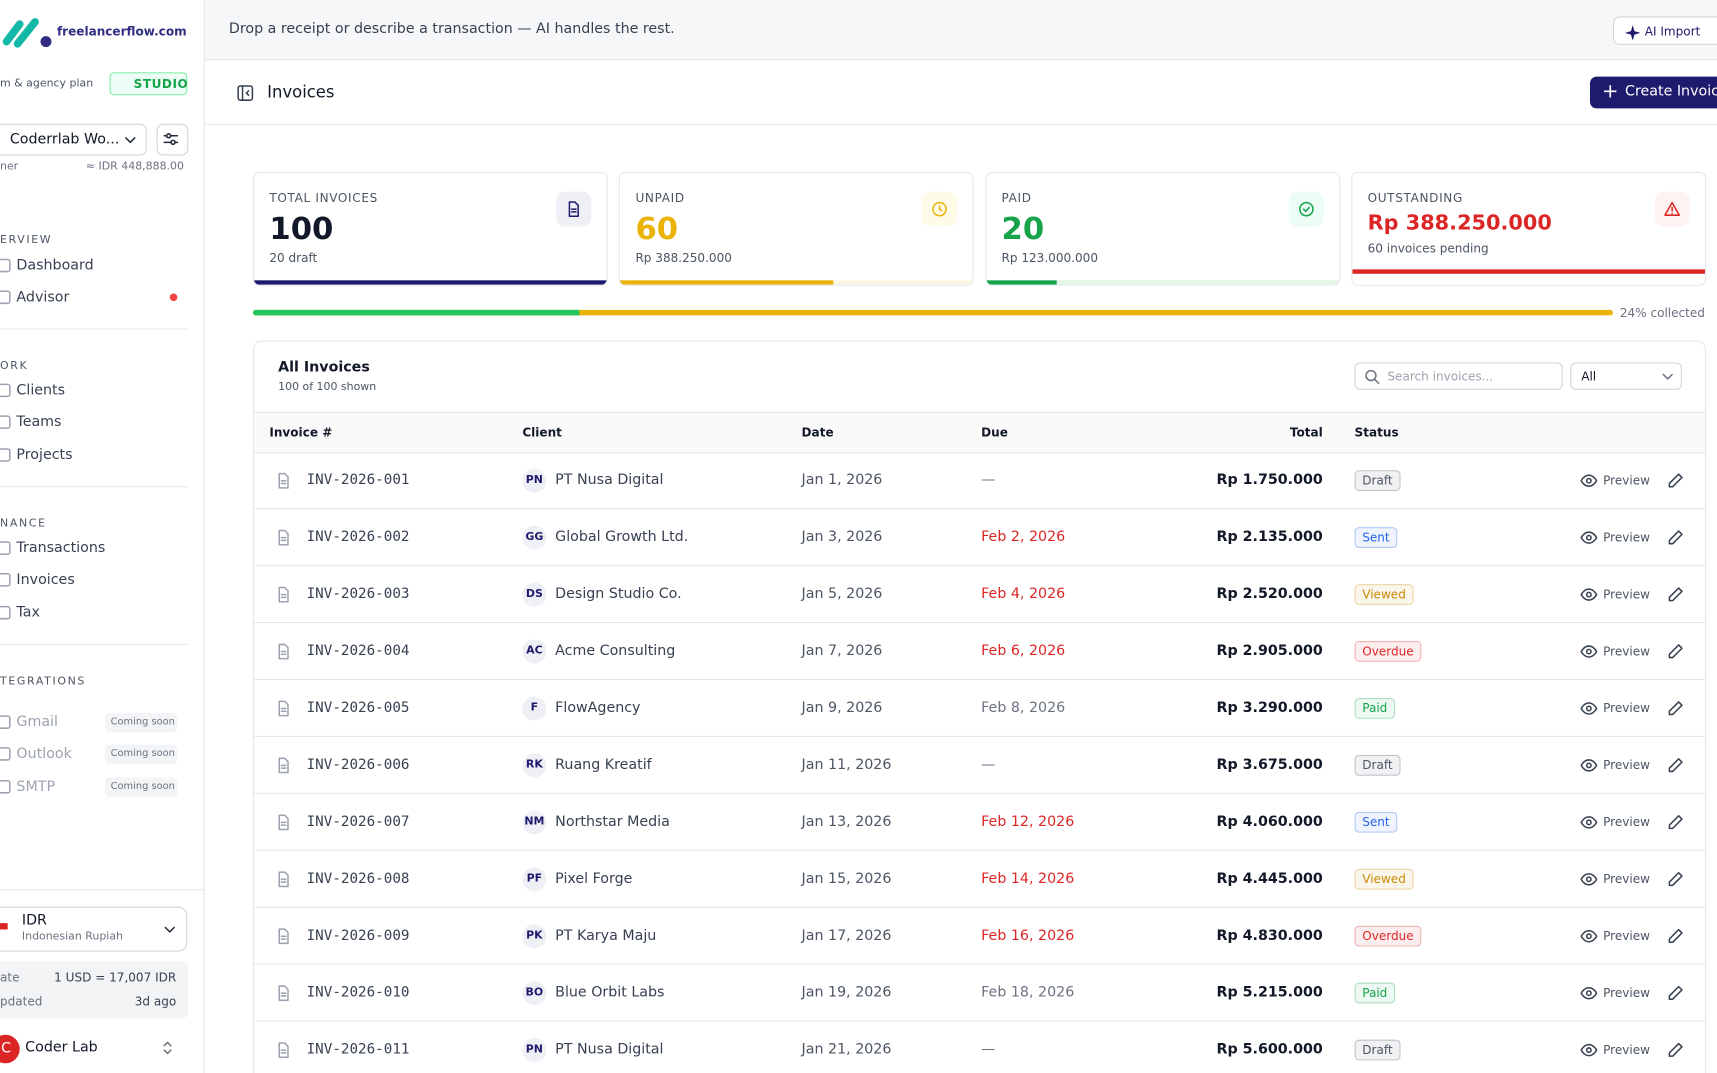 This screenshot has width=1717, height=1073. What do you see at coordinates (1388, 652) in the screenshot?
I see `status-badge: Overdue` at bounding box center [1388, 652].